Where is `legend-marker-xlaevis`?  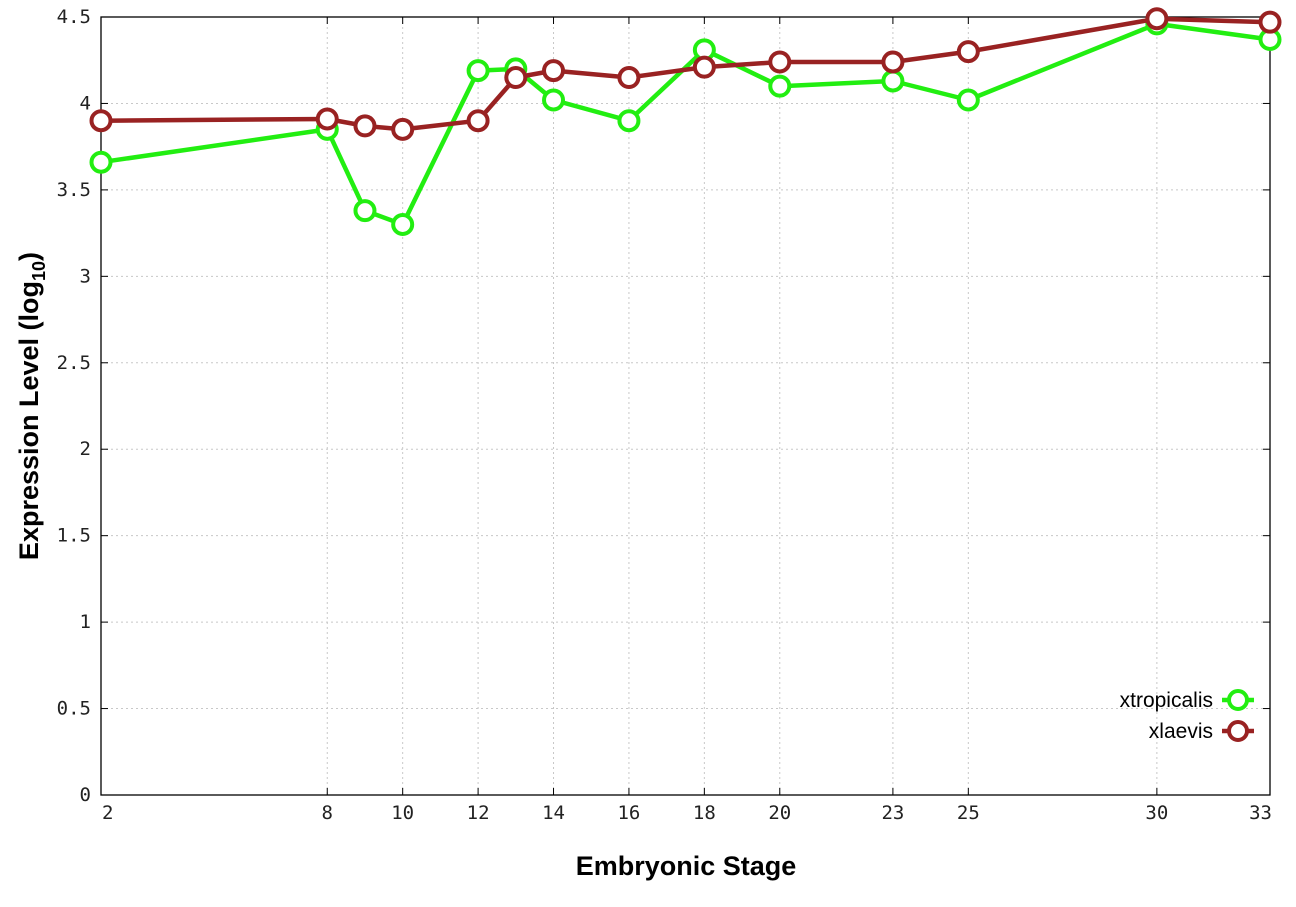
legend-marker-xlaevis is located at coordinates (1238, 731).